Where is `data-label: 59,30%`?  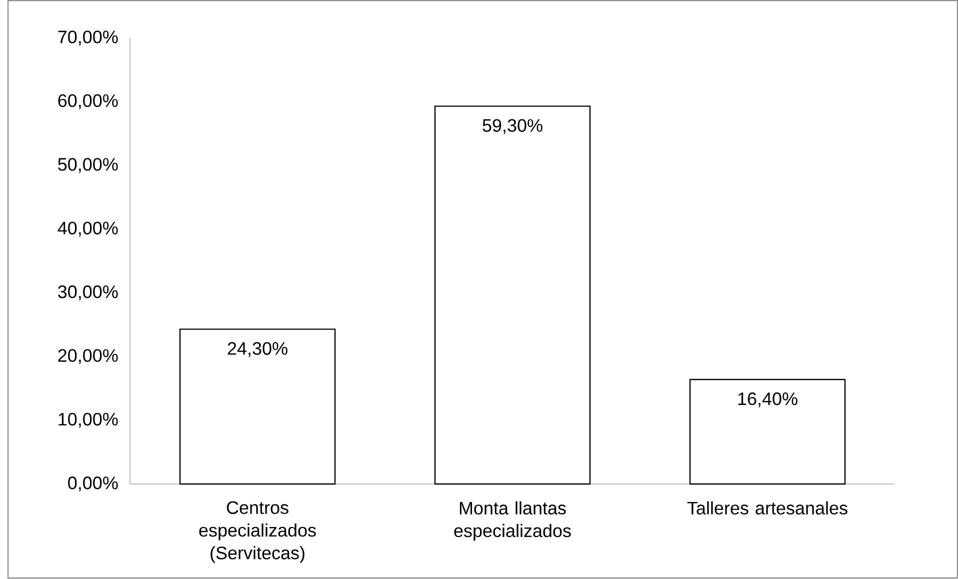
data-label: 59,30% is located at coordinates (512, 126).